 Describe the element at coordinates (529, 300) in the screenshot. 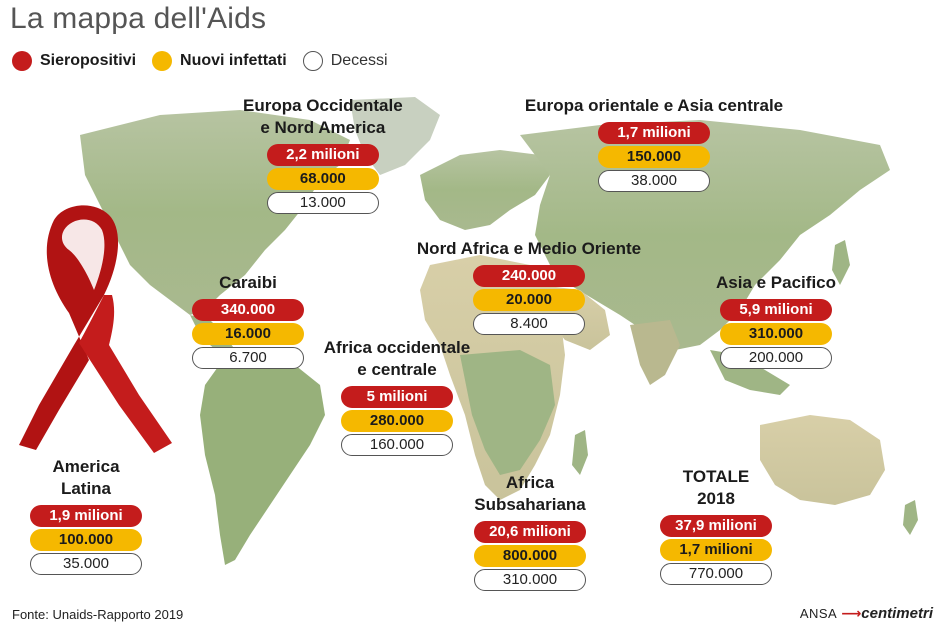

I see `new-infections-value: 20.000` at that location.